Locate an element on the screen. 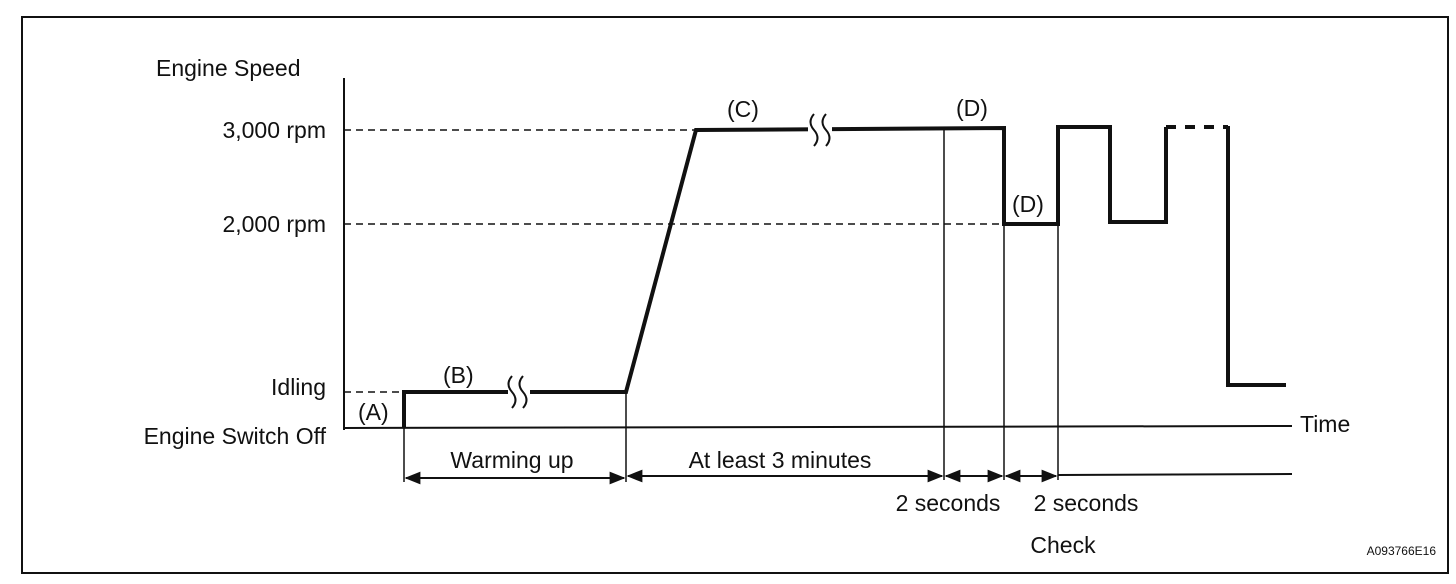 The height and width of the screenshot is (584, 1456). stage-label-b: (B) is located at coordinates (458, 375).